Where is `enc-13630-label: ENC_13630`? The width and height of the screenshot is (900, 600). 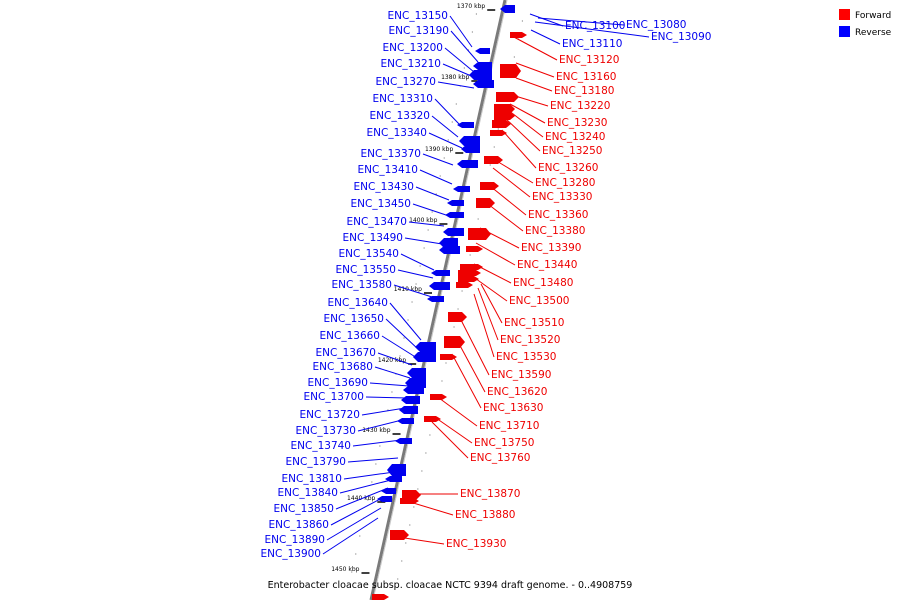 enc-13630-label: ENC_13630 is located at coordinates (513, 408).